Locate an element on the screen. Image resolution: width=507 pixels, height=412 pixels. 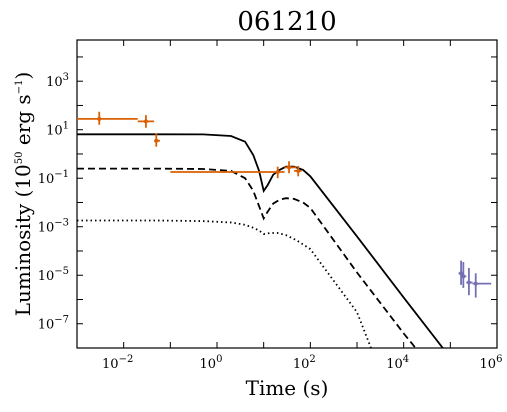
y-axis-label-exp: 50 is located at coordinates (19, 157).